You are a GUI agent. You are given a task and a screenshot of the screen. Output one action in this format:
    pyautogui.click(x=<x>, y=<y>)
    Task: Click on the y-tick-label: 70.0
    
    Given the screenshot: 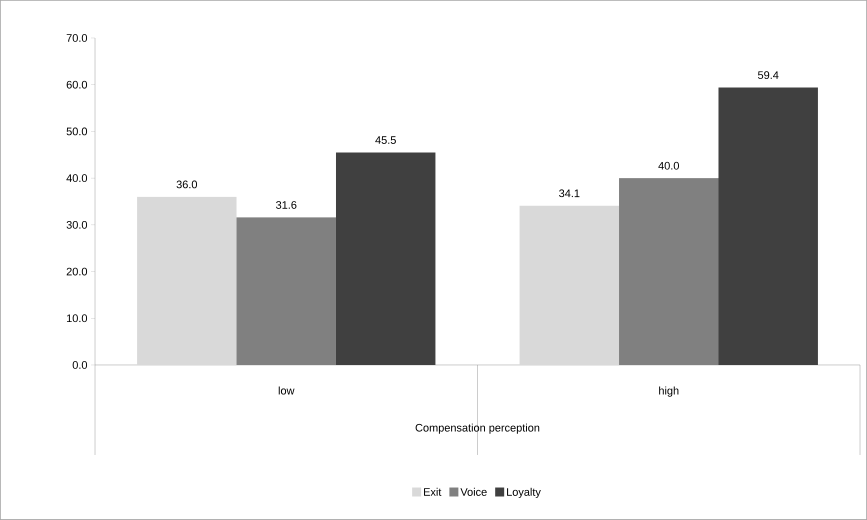 What is the action you would take?
    pyautogui.click(x=77, y=38)
    